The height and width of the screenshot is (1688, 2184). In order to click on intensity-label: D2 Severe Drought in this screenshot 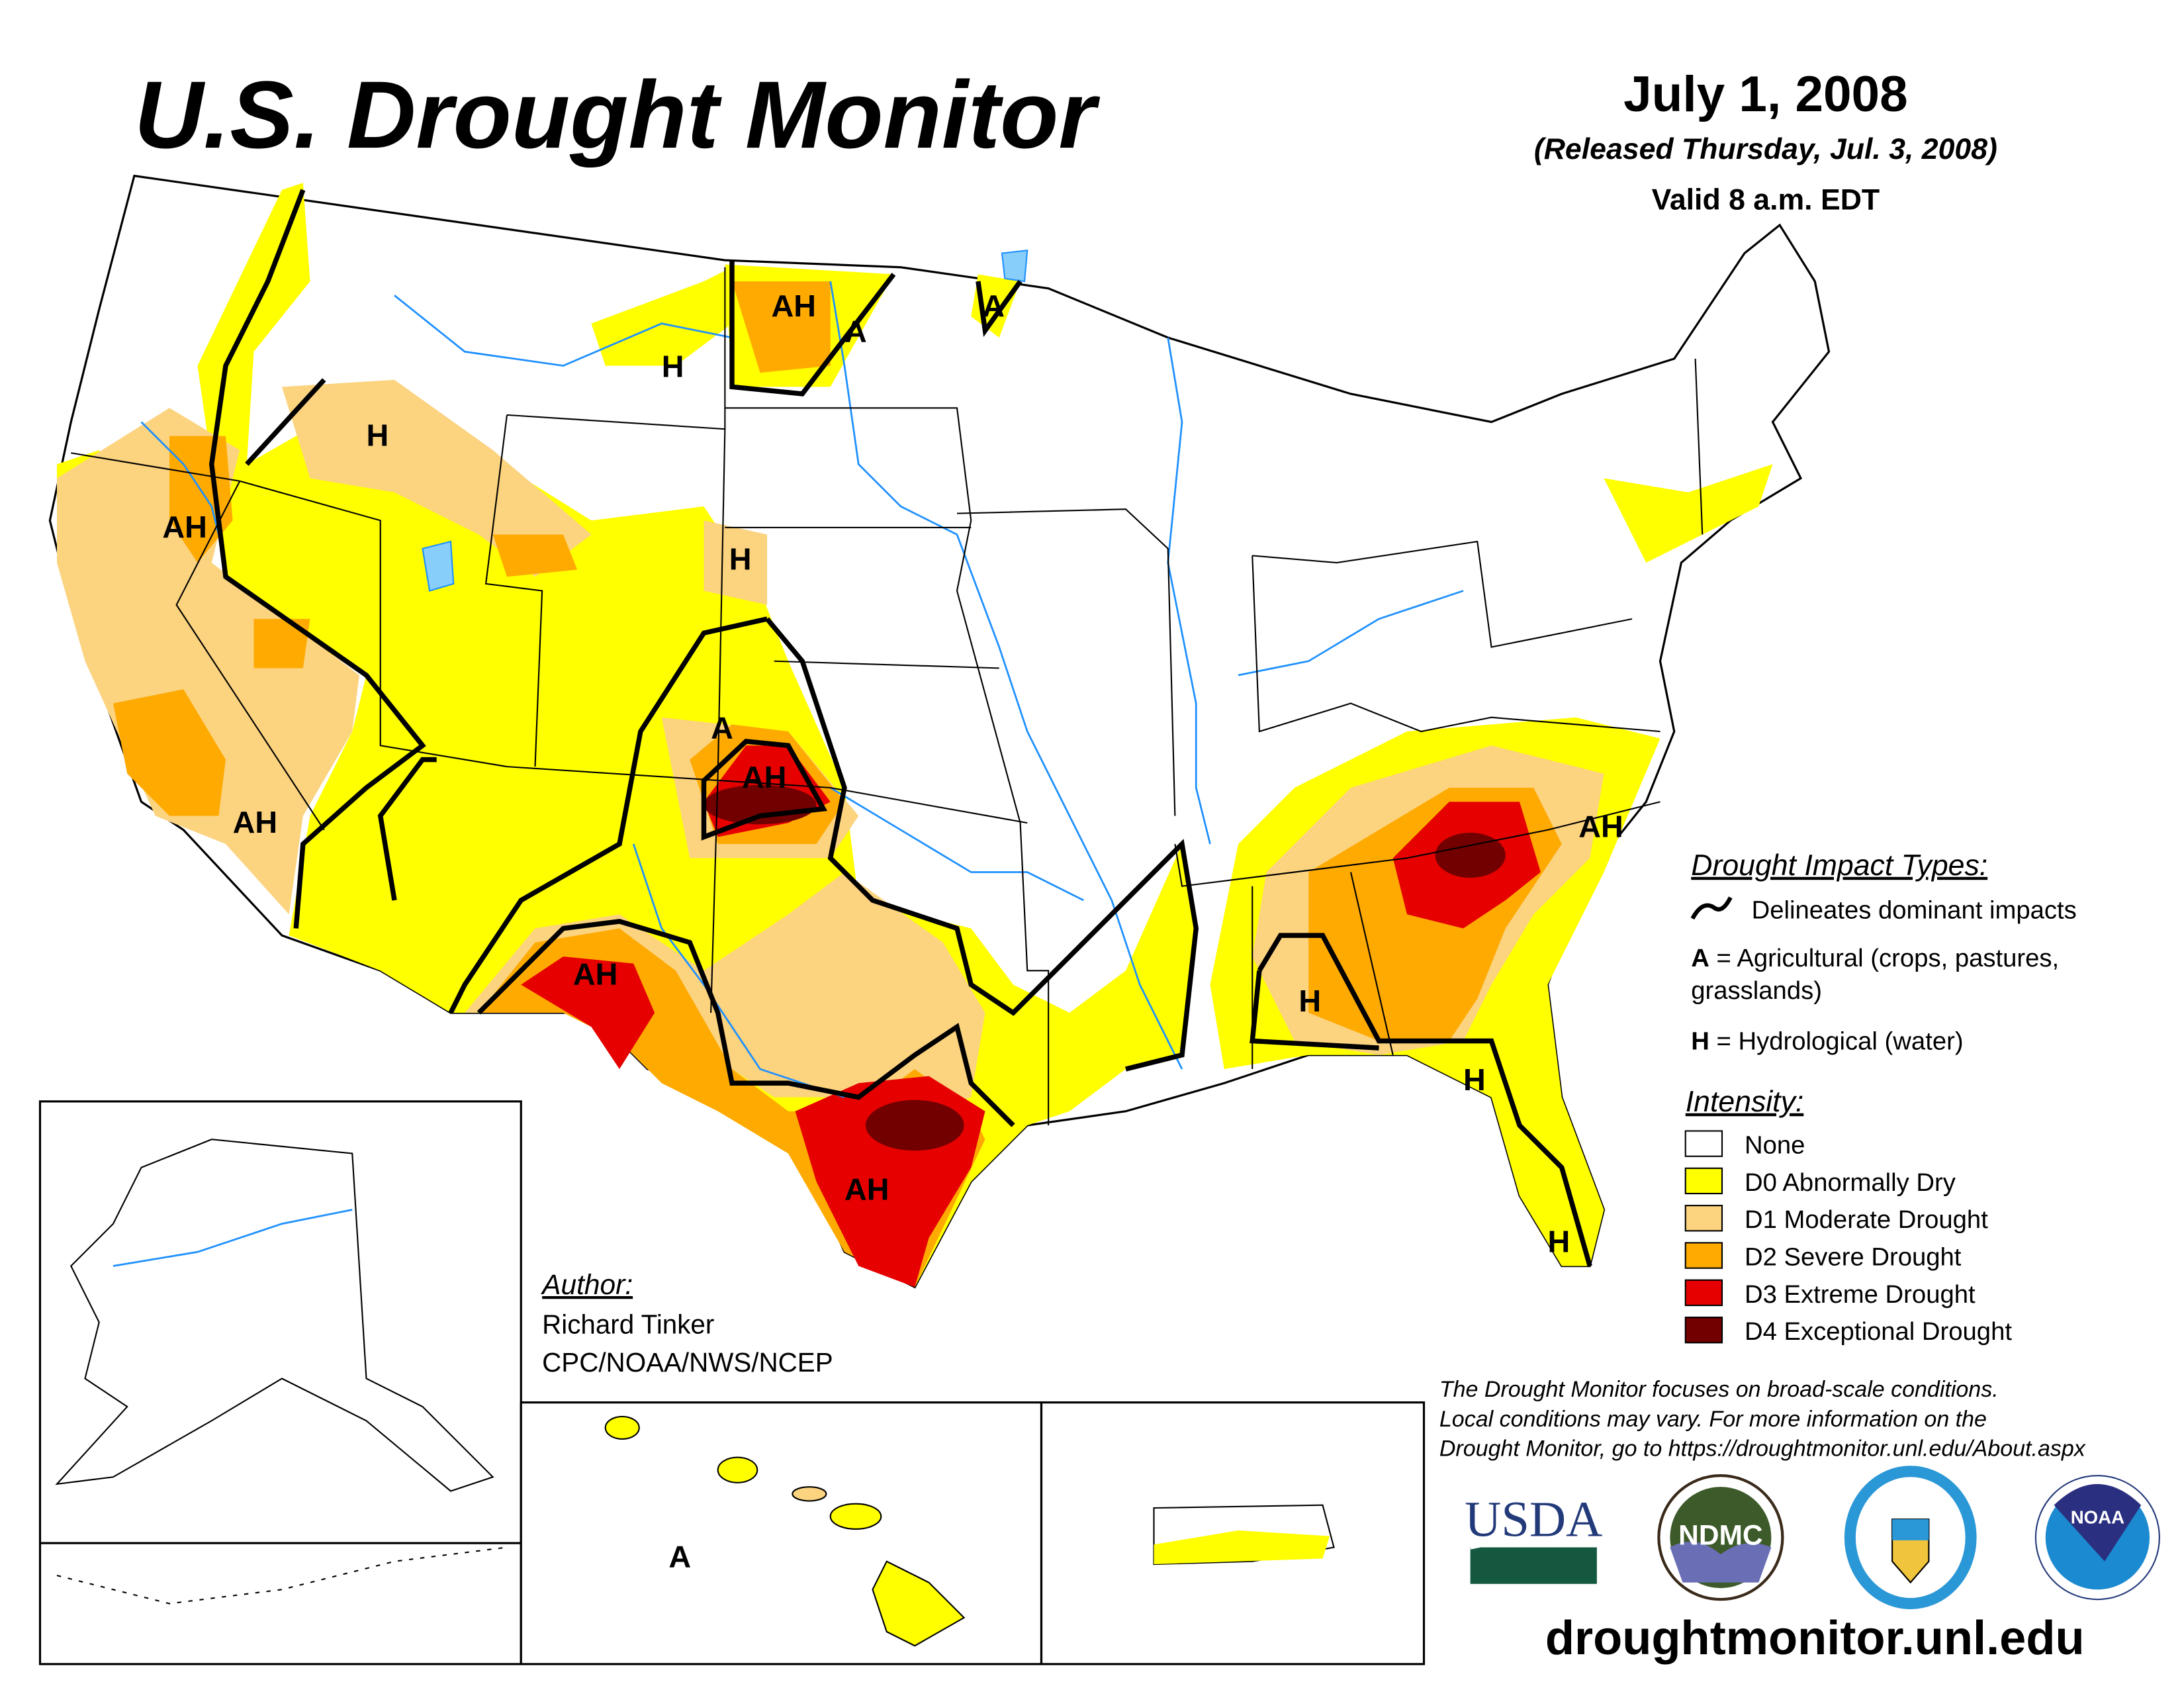, I will do `click(1854, 1257)`.